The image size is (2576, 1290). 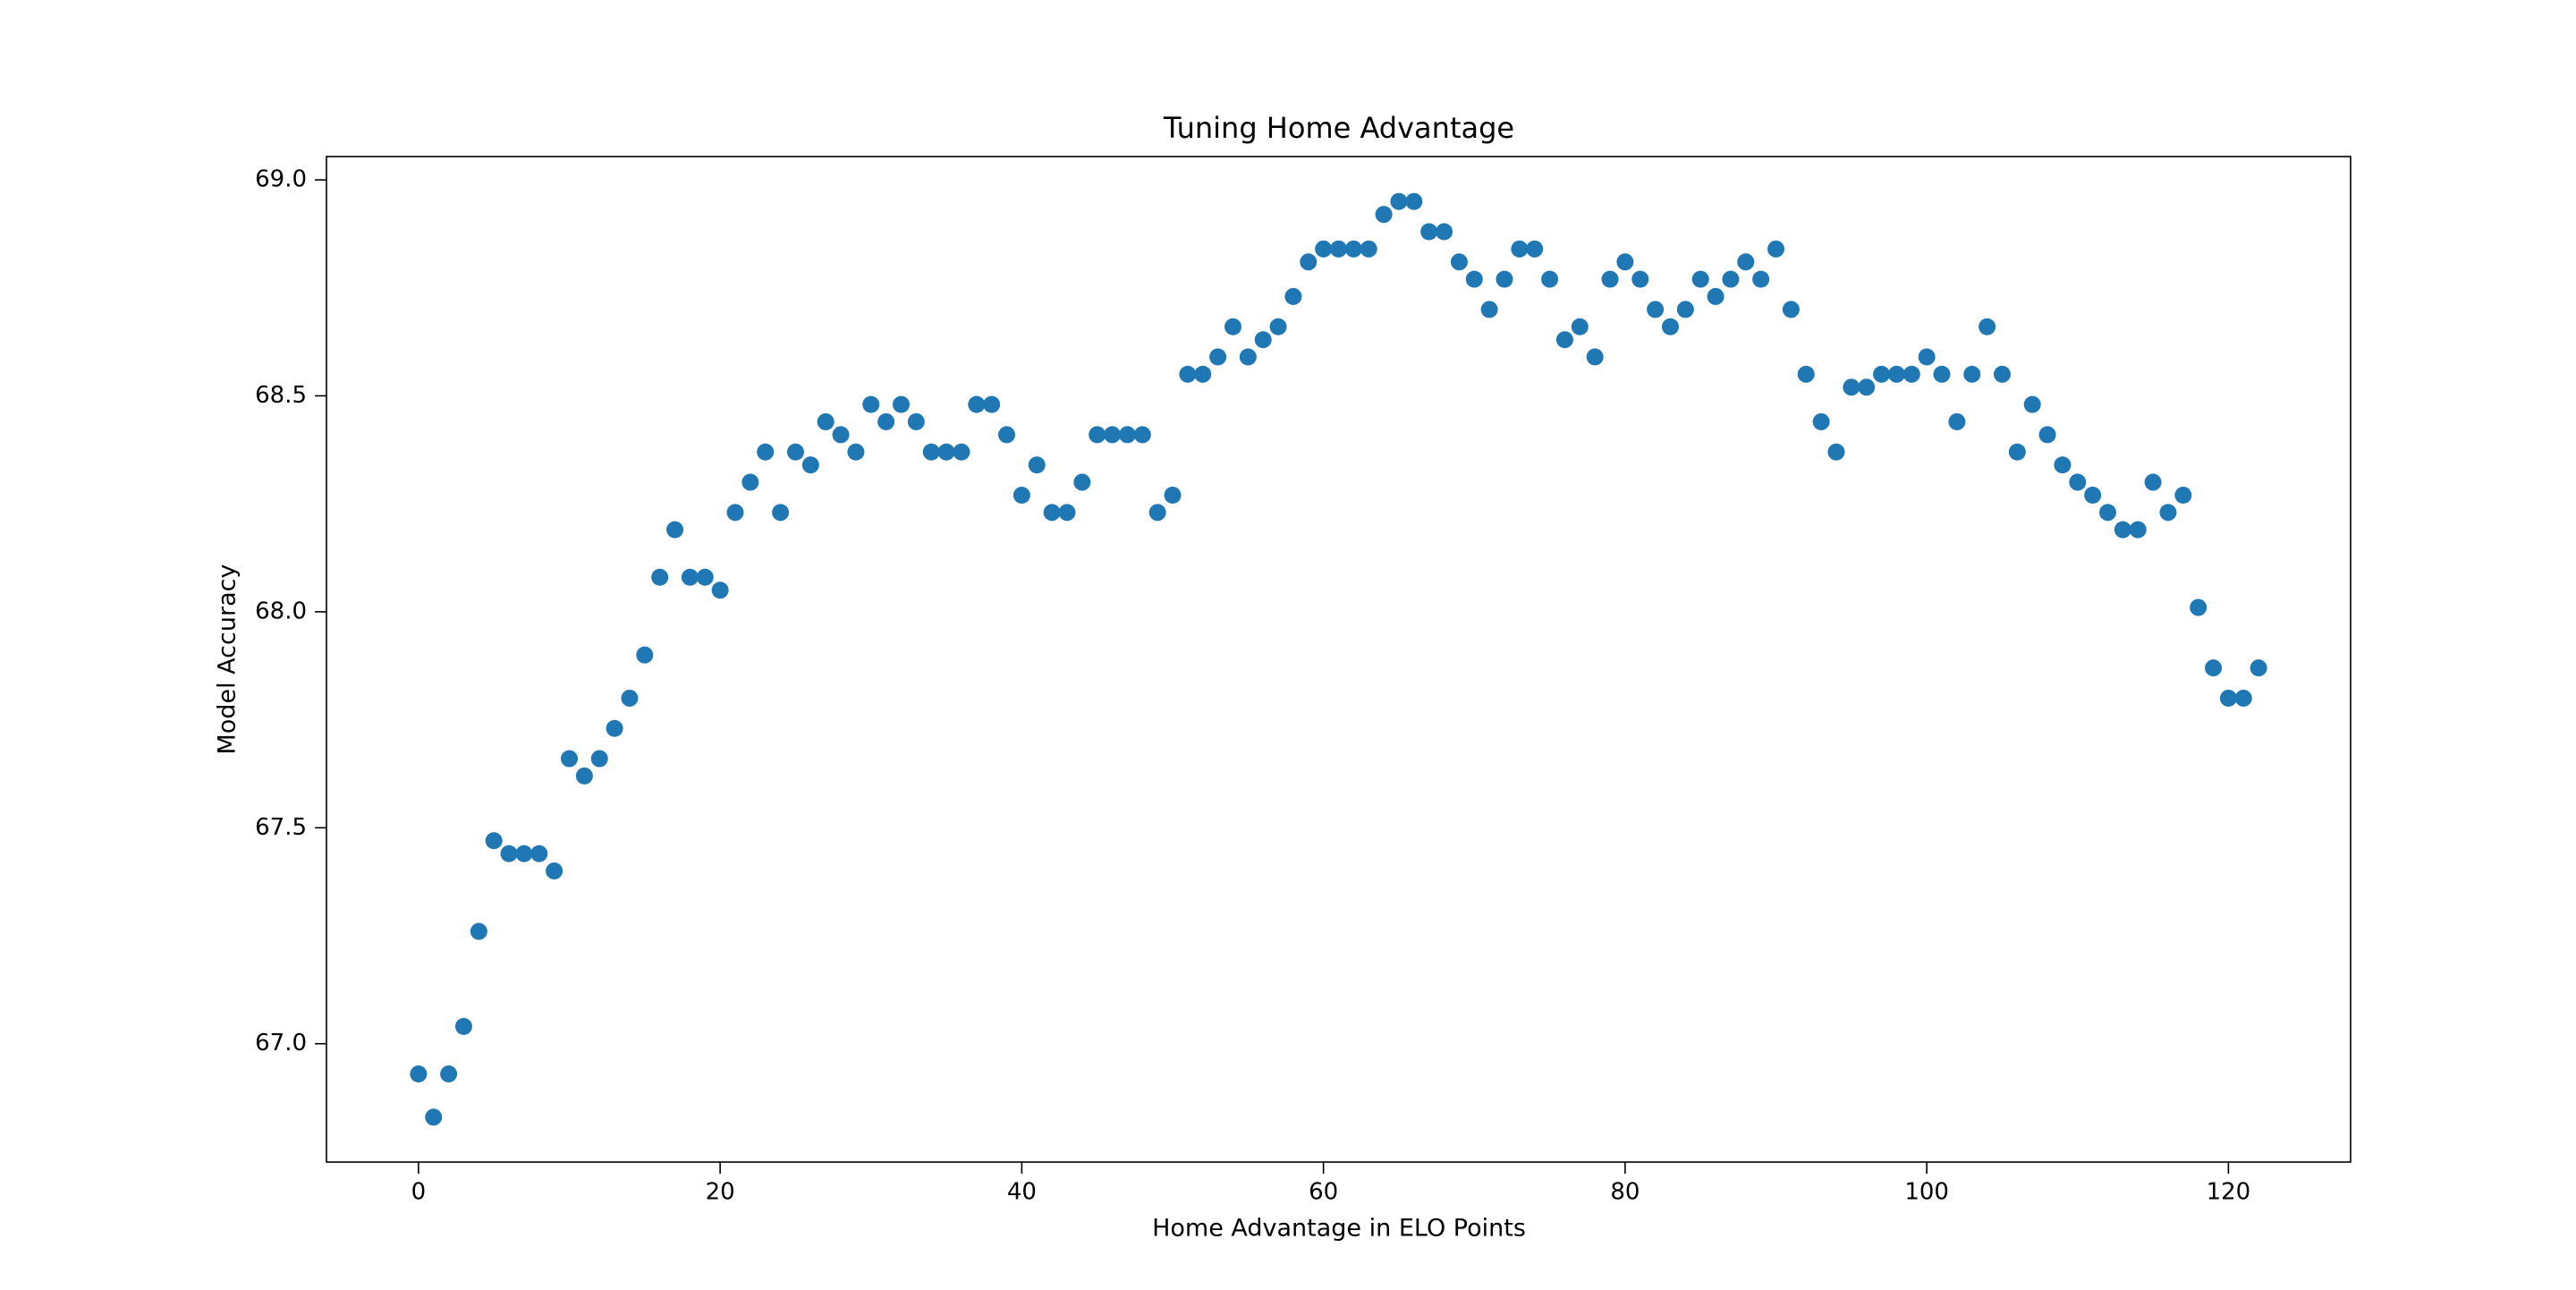 What do you see at coordinates (1339, 1229) in the screenshot?
I see `x-axis-label: Home Advantage in ELO Points` at bounding box center [1339, 1229].